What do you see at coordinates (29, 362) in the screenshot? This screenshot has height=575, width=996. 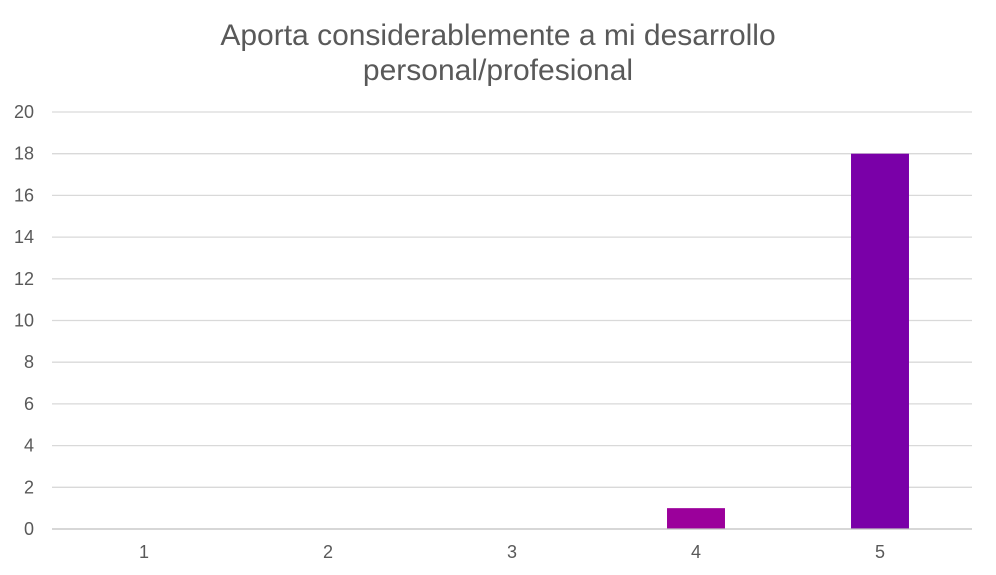 I see `y-tick-label: 8` at bounding box center [29, 362].